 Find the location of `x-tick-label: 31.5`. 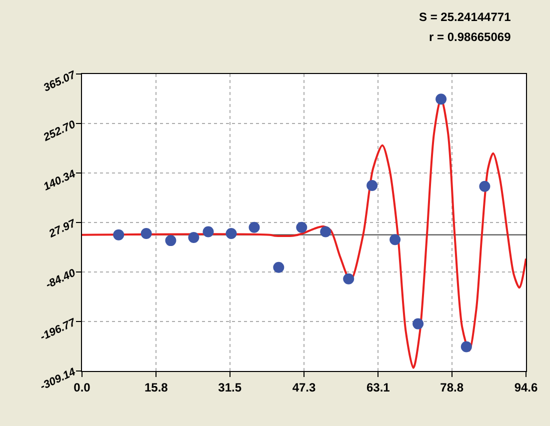

x-tick-label: 31.5 is located at coordinates (230, 387).